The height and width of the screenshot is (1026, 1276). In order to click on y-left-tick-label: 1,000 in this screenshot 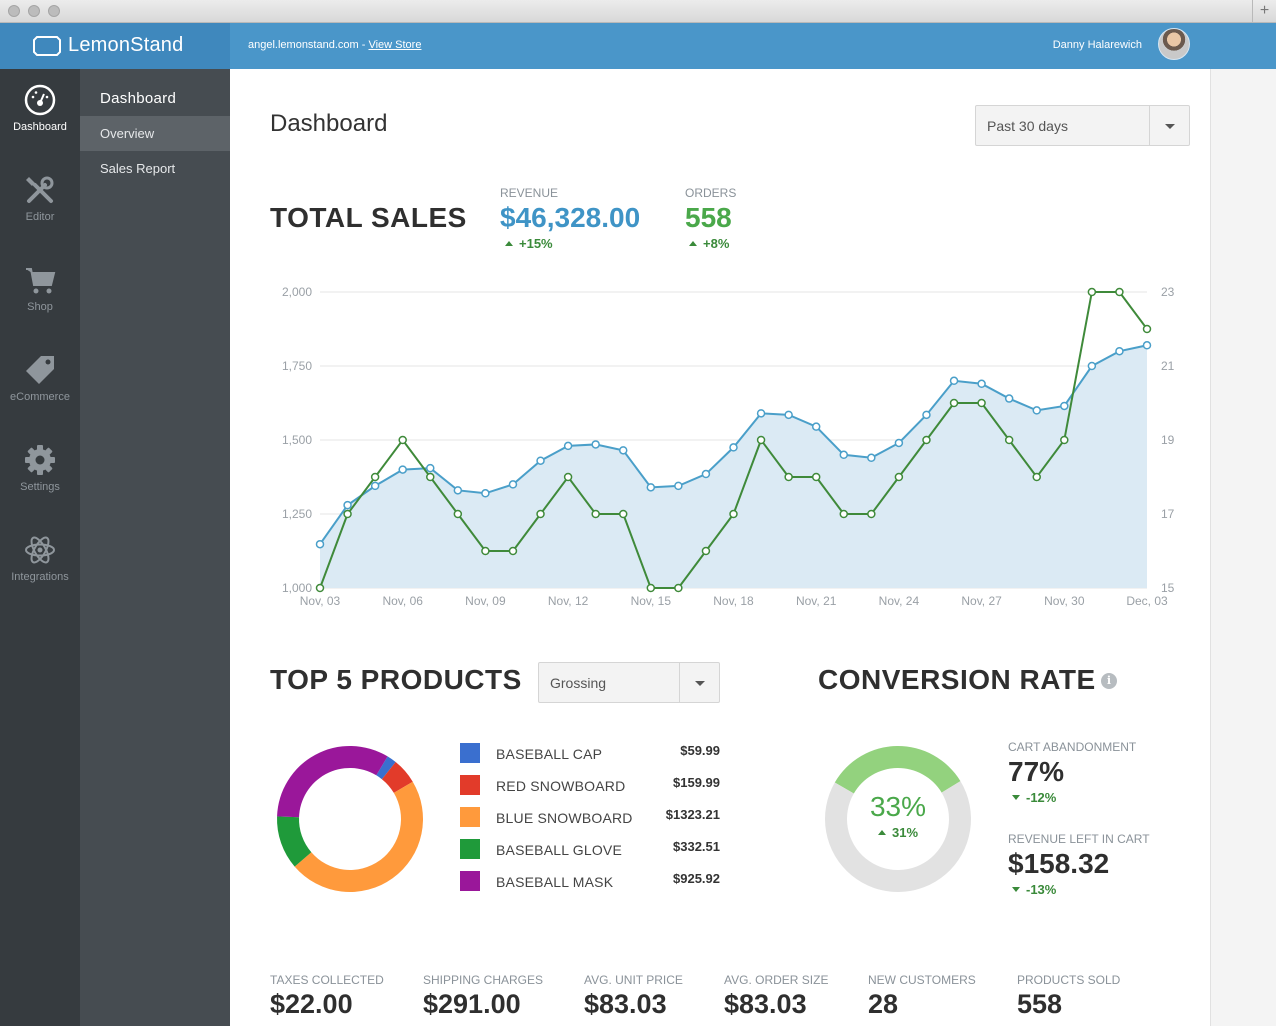, I will do `click(297, 588)`.